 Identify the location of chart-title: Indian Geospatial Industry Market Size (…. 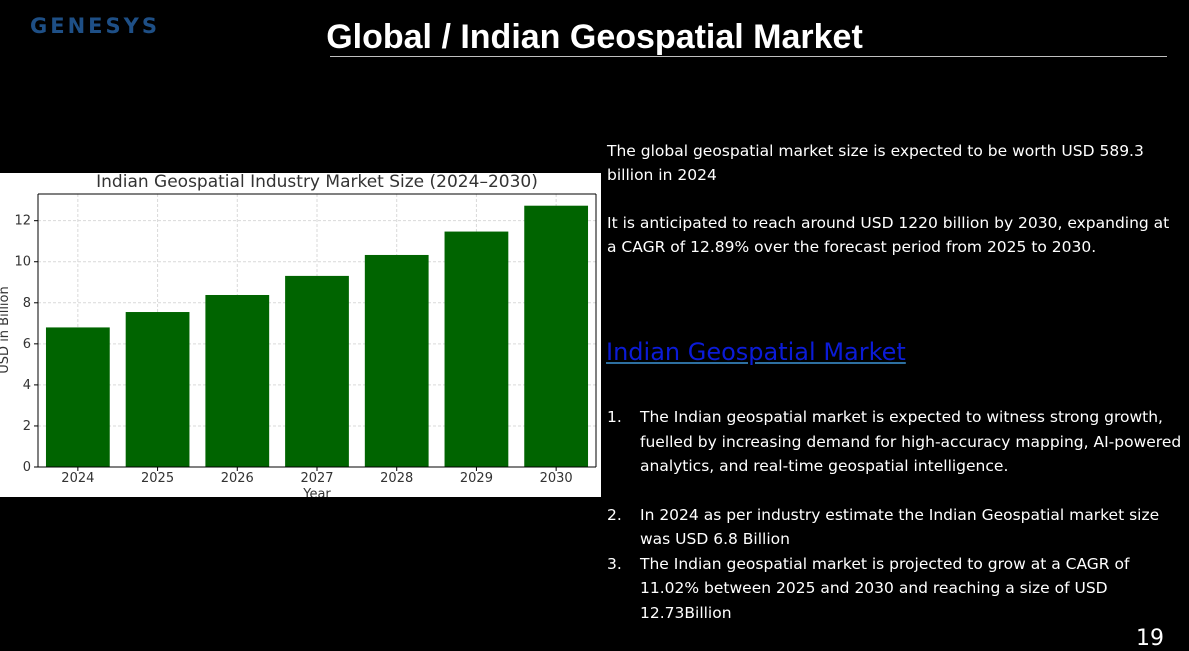
(317, 182).